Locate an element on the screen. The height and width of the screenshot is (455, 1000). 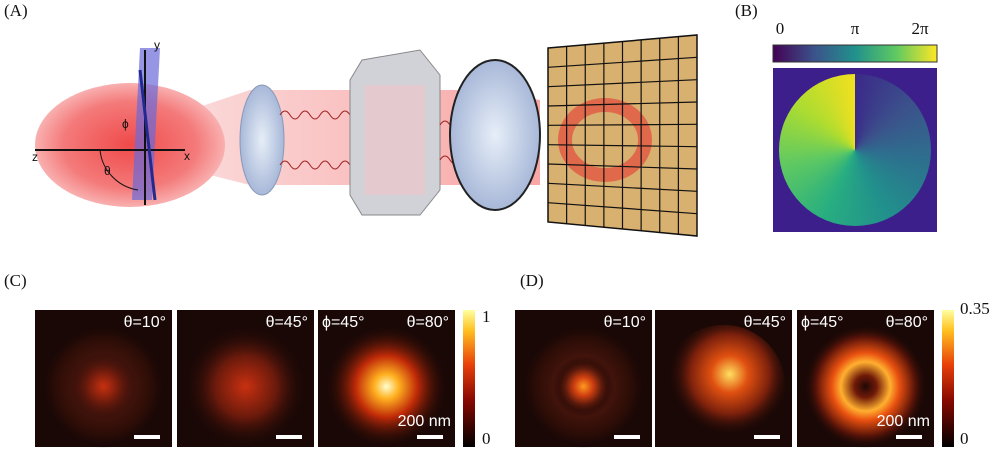
axis-label: x is located at coordinates (187, 156).